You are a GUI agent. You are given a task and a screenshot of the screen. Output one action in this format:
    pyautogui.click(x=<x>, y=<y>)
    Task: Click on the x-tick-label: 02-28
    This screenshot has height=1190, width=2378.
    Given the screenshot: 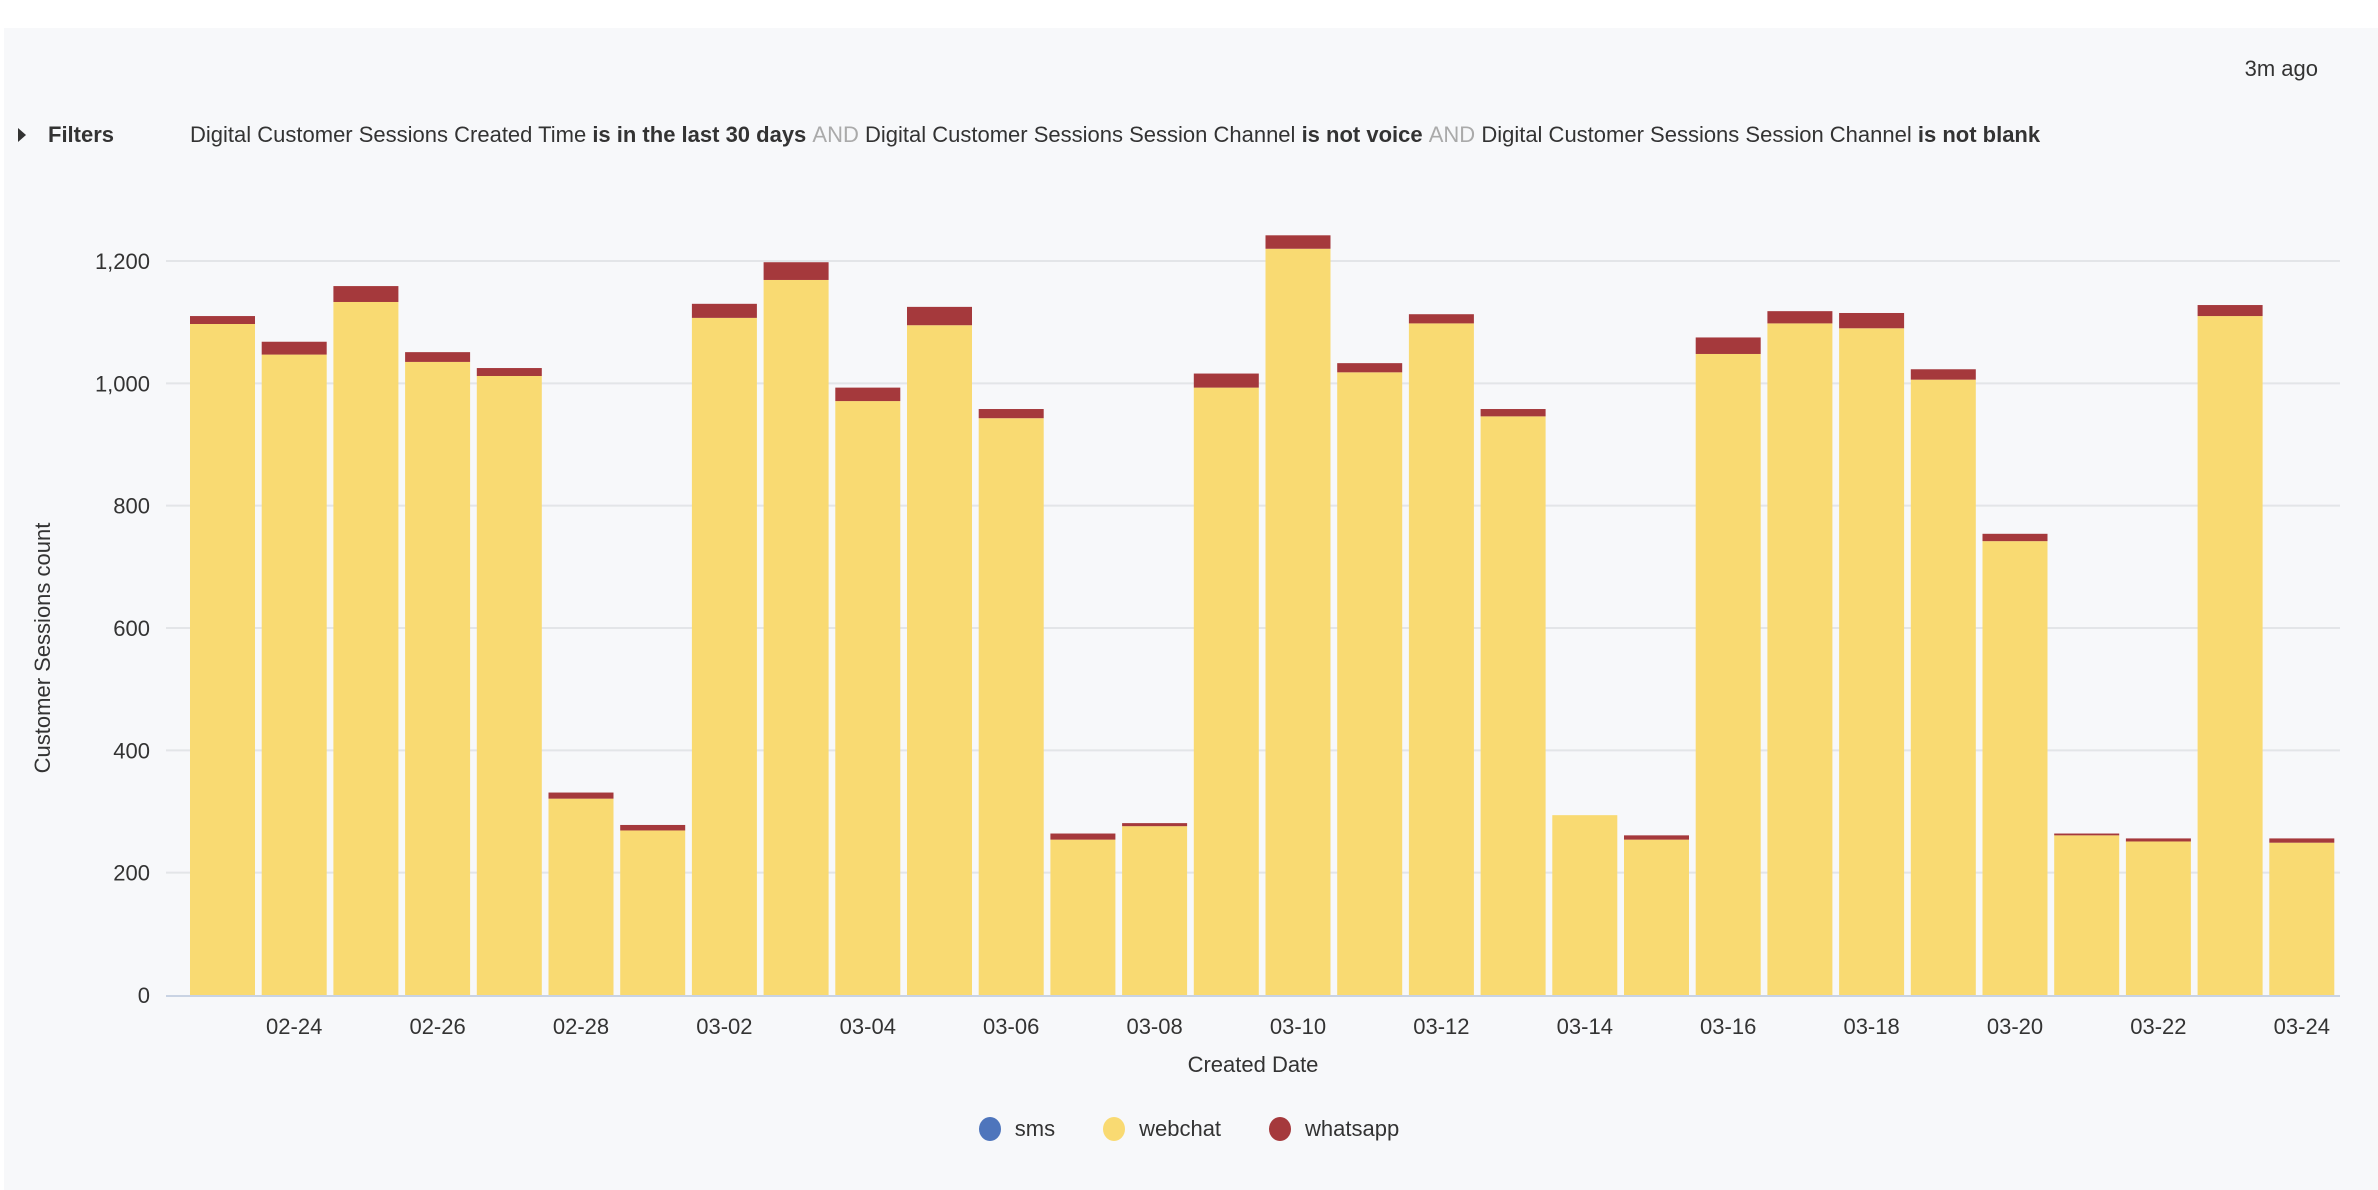 What is the action you would take?
    pyautogui.click(x=581, y=1026)
    